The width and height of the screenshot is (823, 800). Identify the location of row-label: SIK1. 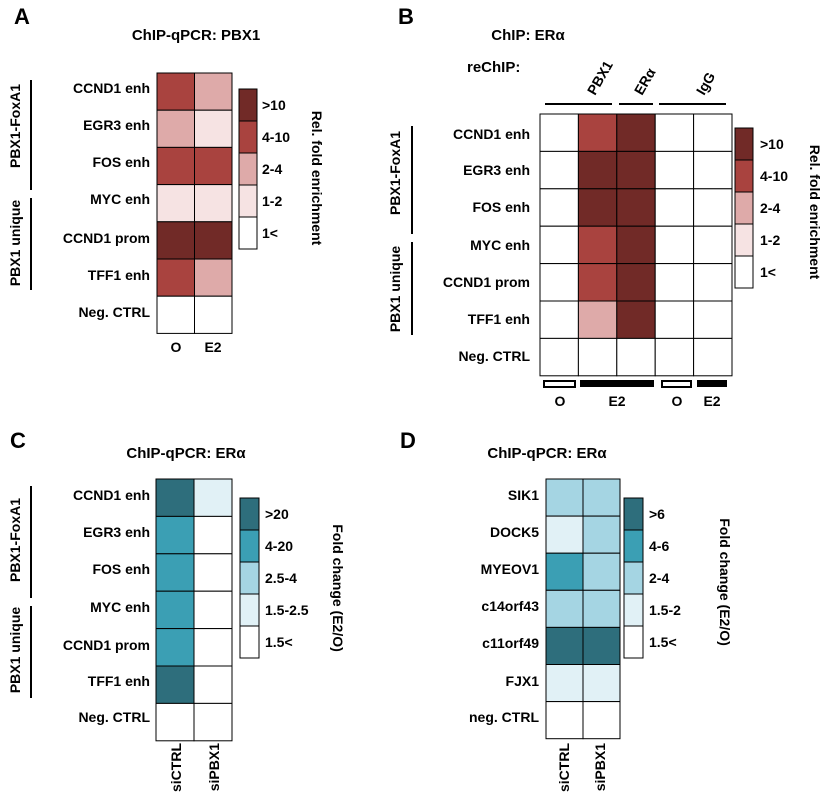
(523, 495).